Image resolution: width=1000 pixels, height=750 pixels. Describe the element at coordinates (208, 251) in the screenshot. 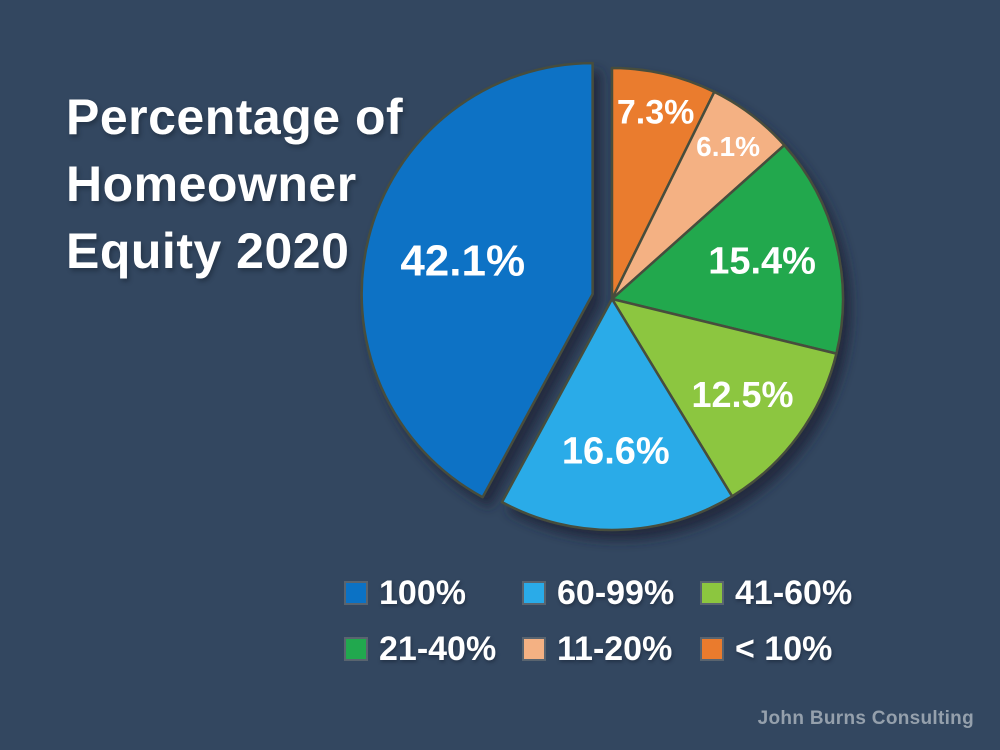

I see `chart-title-line-3: Equity 2020` at that location.